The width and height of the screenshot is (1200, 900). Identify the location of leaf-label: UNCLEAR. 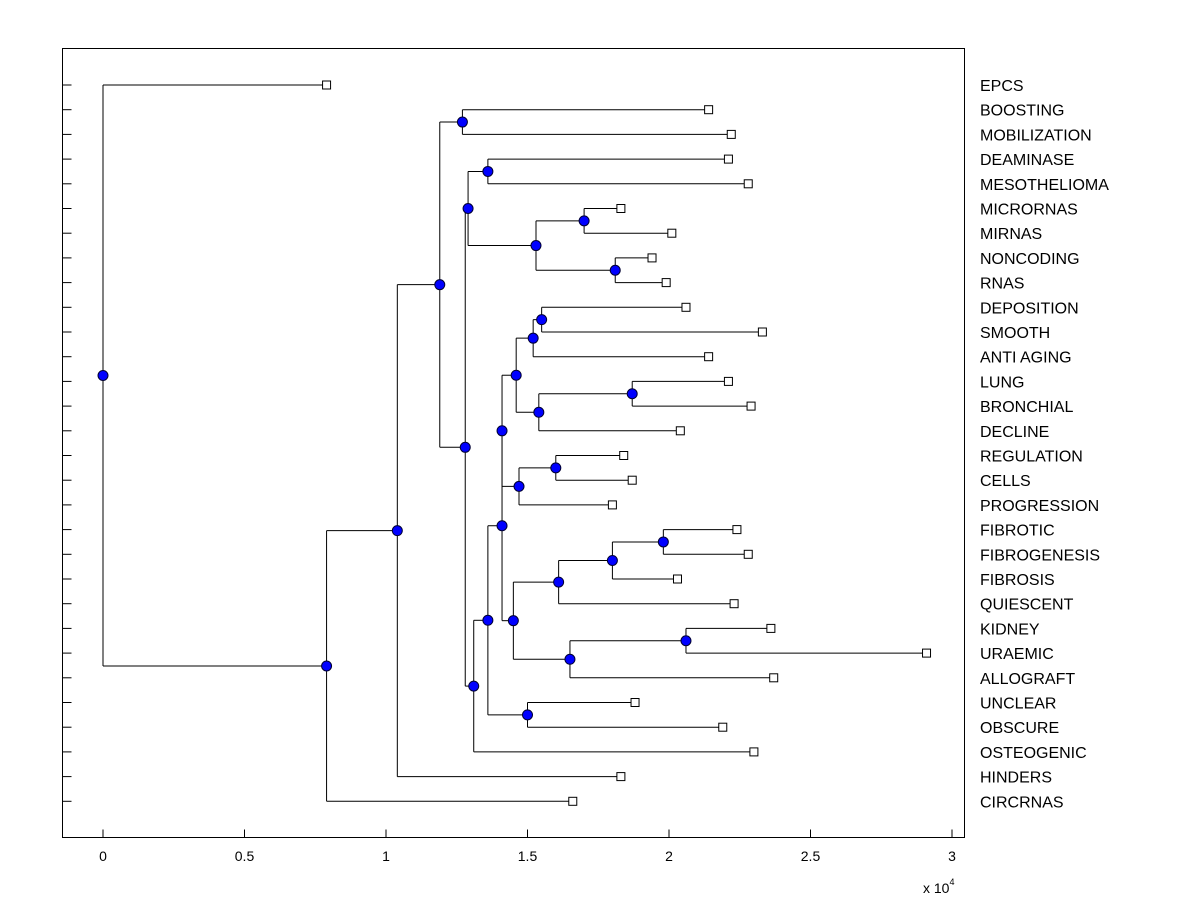
(1018, 704).